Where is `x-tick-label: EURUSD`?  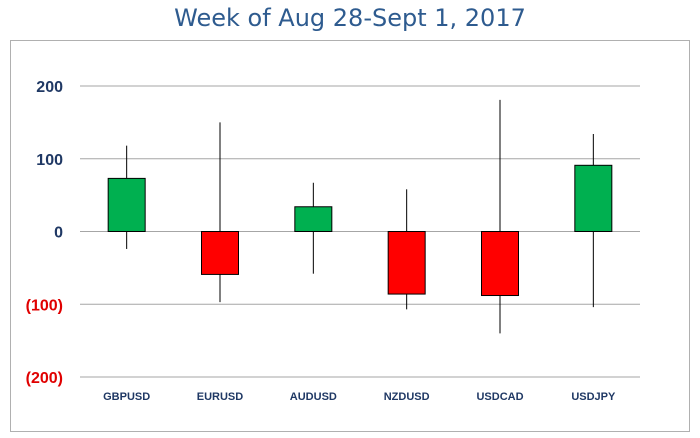
x-tick-label: EURUSD is located at coordinates (220, 397).